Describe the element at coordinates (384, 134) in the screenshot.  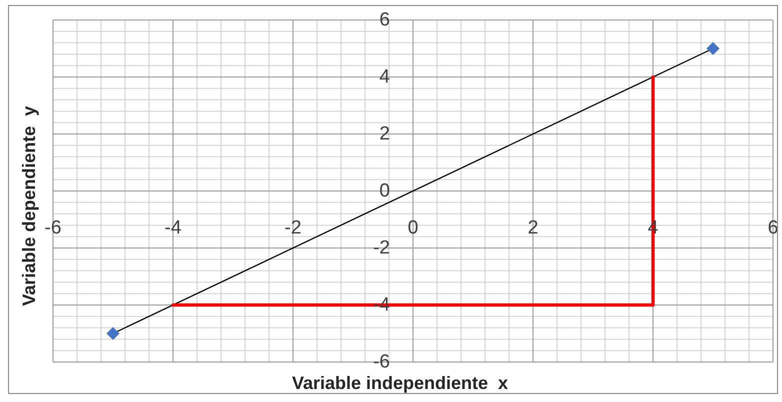
I see `y-tick-label: 2` at that location.